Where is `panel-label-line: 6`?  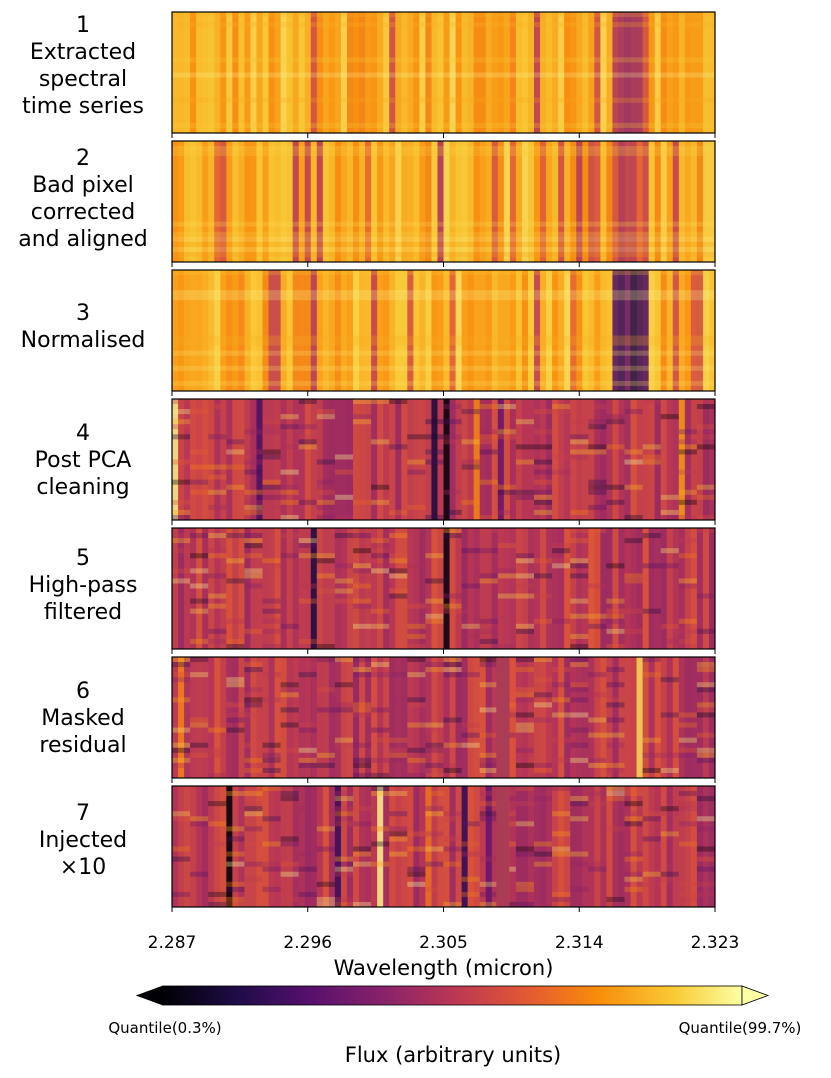 panel-label-line: 6 is located at coordinates (83, 691).